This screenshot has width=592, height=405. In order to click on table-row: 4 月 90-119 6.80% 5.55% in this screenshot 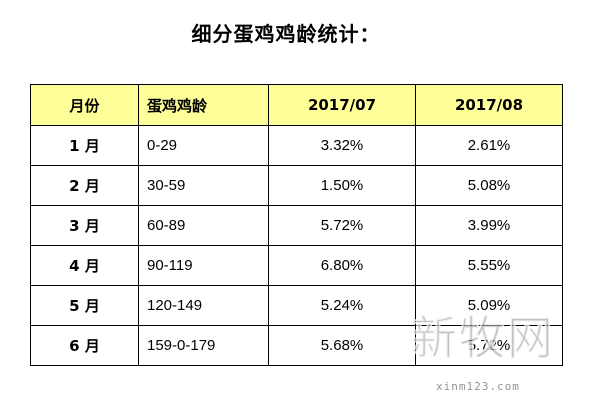, I will do `click(296, 265)`.